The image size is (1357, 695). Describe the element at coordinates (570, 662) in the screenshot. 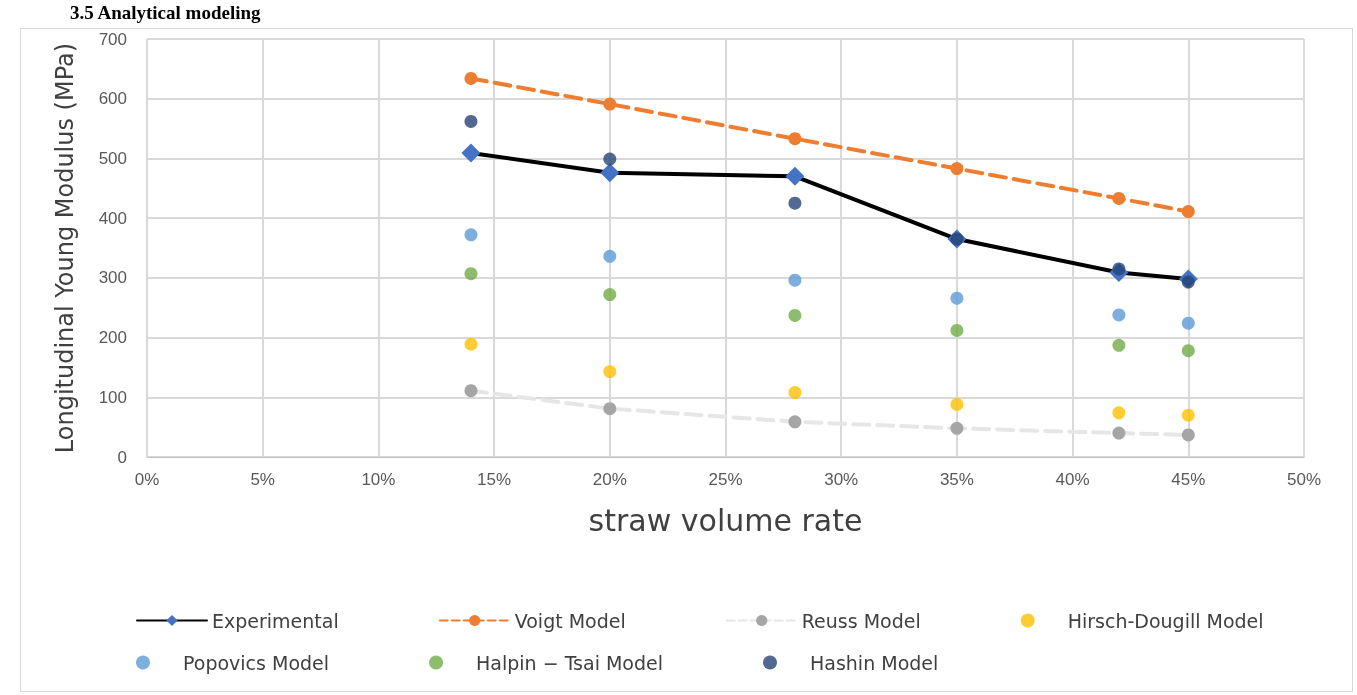

I see `legend-label: Halpin − Tsai Model` at that location.